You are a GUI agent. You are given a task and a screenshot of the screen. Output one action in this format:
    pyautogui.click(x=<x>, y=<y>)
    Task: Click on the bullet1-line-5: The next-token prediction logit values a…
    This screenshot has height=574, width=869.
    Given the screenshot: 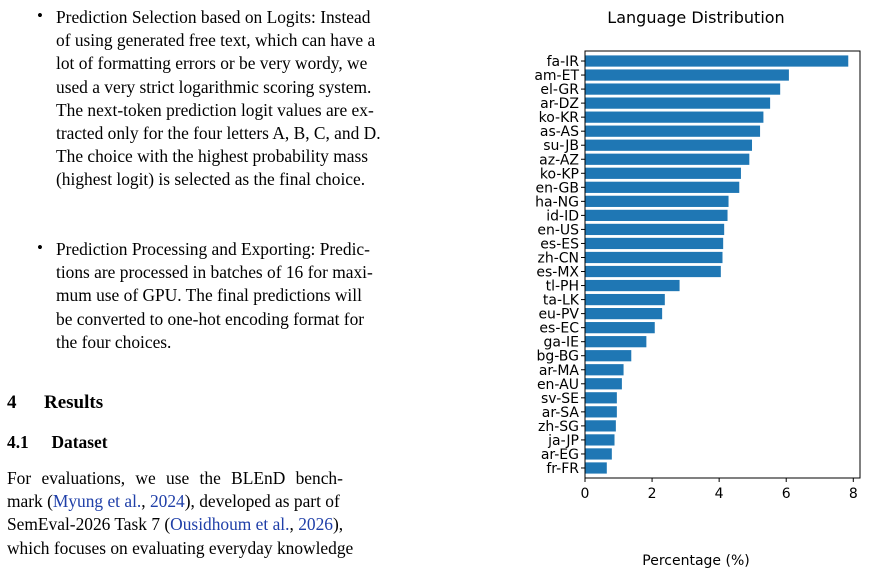 What is the action you would take?
    pyautogui.click(x=215, y=109)
    